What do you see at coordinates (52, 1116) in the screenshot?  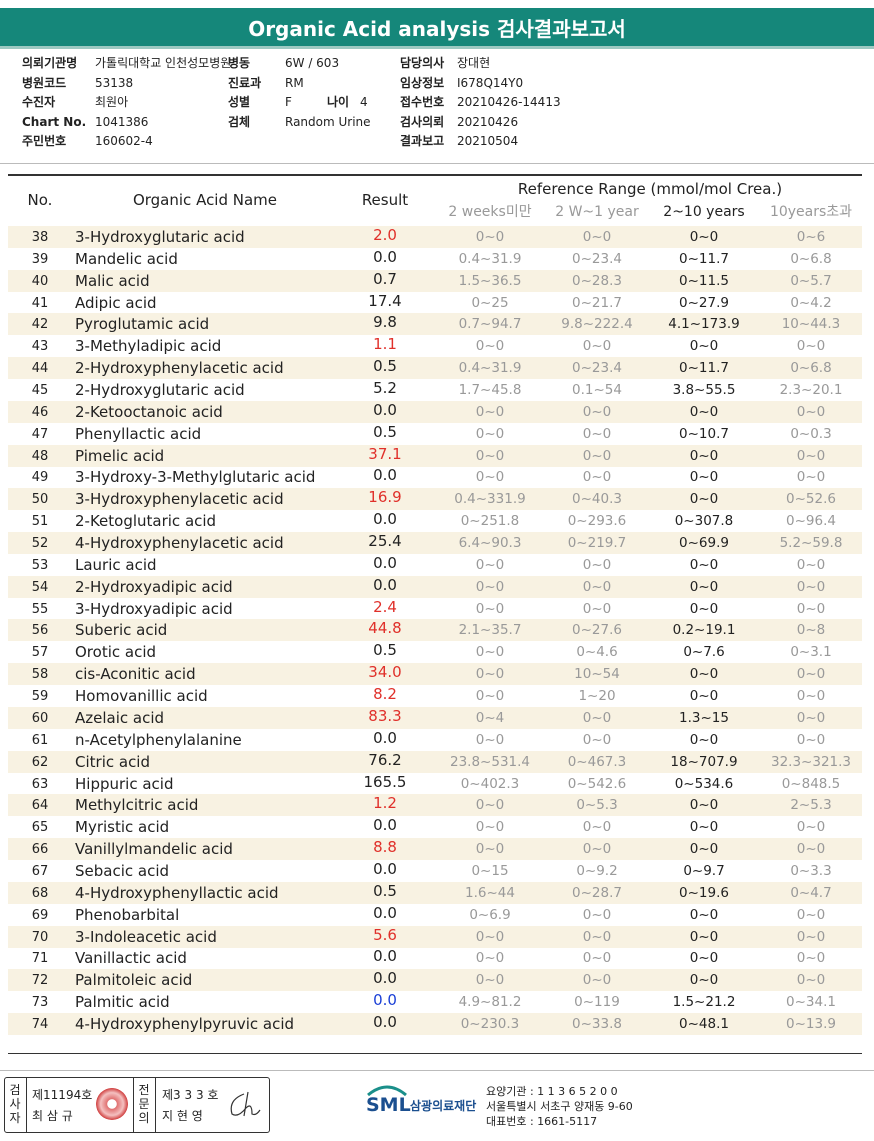 I see `tester-name: 최 삼 규` at bounding box center [52, 1116].